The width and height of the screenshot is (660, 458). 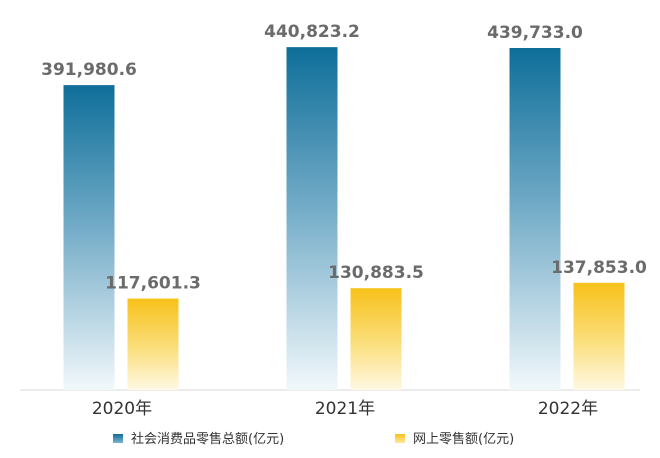 What do you see at coordinates (400, 438) in the screenshot?
I see `legend-swatch-online-retail` at bounding box center [400, 438].